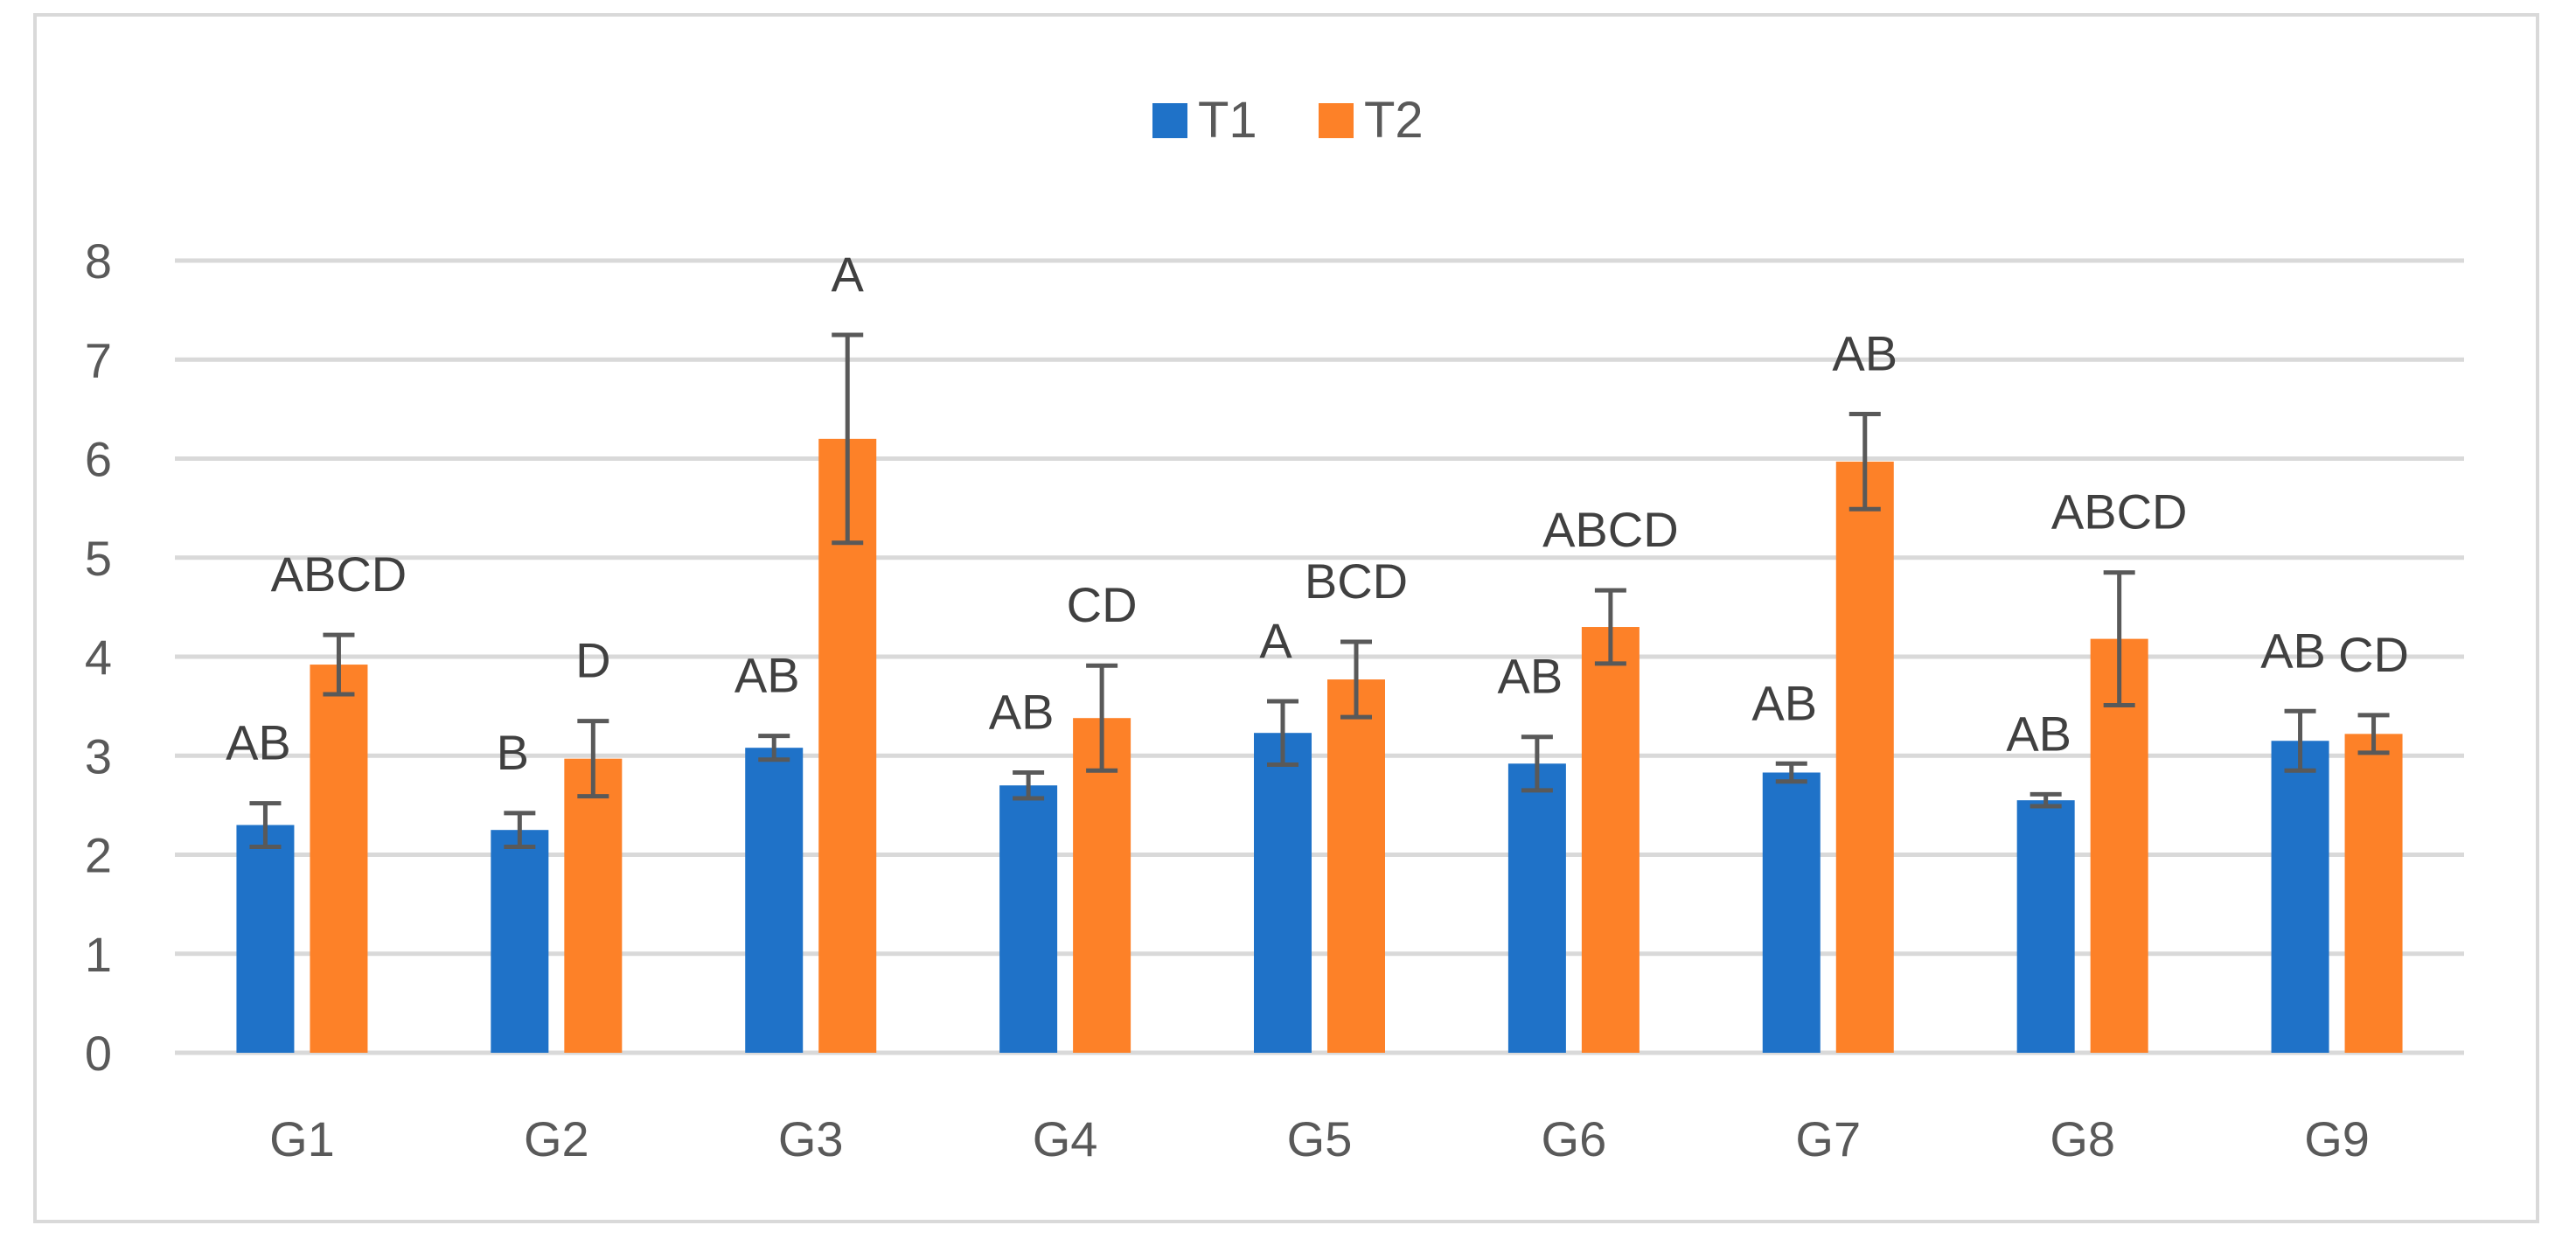  What do you see at coordinates (1022, 712) in the screenshot?
I see `significance-letter-t1-g4: AB` at bounding box center [1022, 712].